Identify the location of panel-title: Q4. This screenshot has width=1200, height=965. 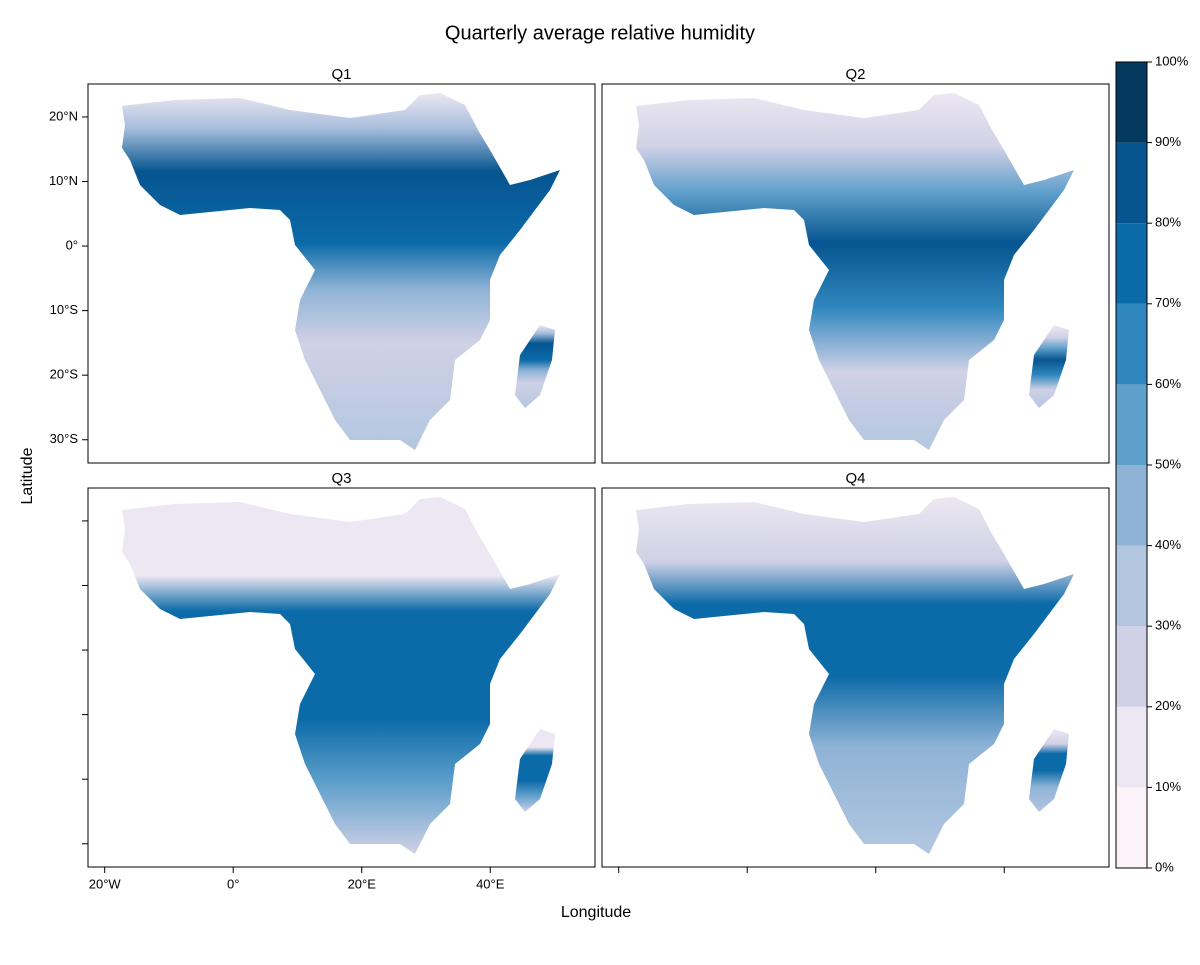
(855, 478).